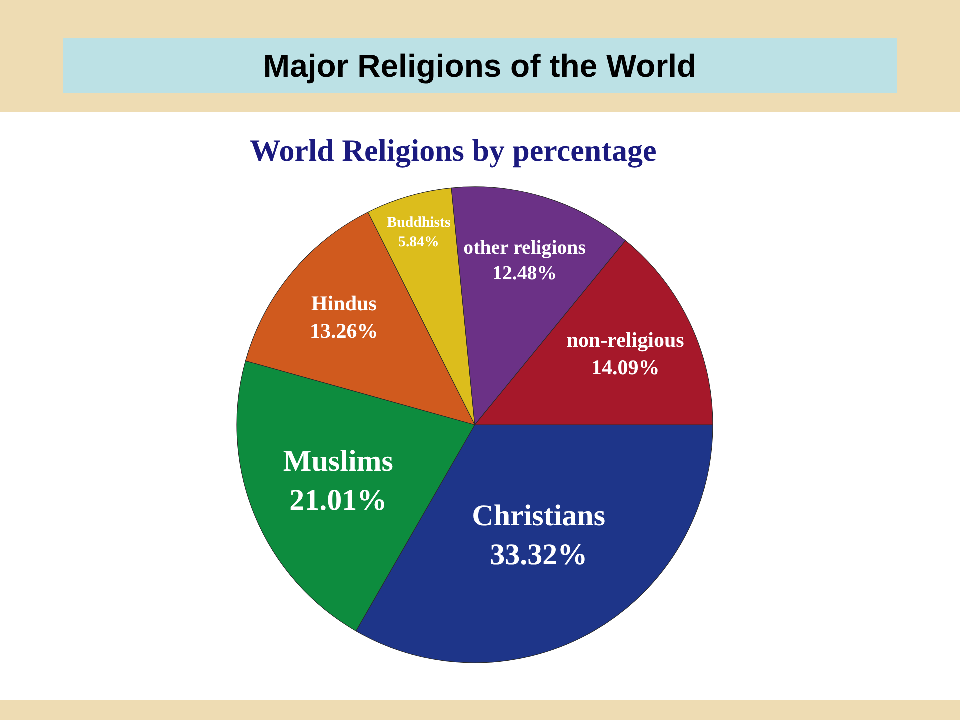 The image size is (960, 720). Describe the element at coordinates (539, 555) in the screenshot. I see `data-label: 33.32%` at that location.